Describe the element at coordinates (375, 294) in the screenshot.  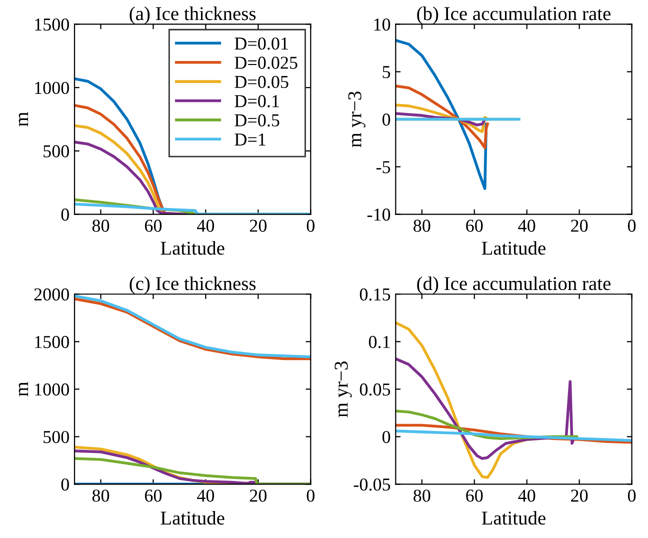
I see `y-tick-label: 0.15` at that location.